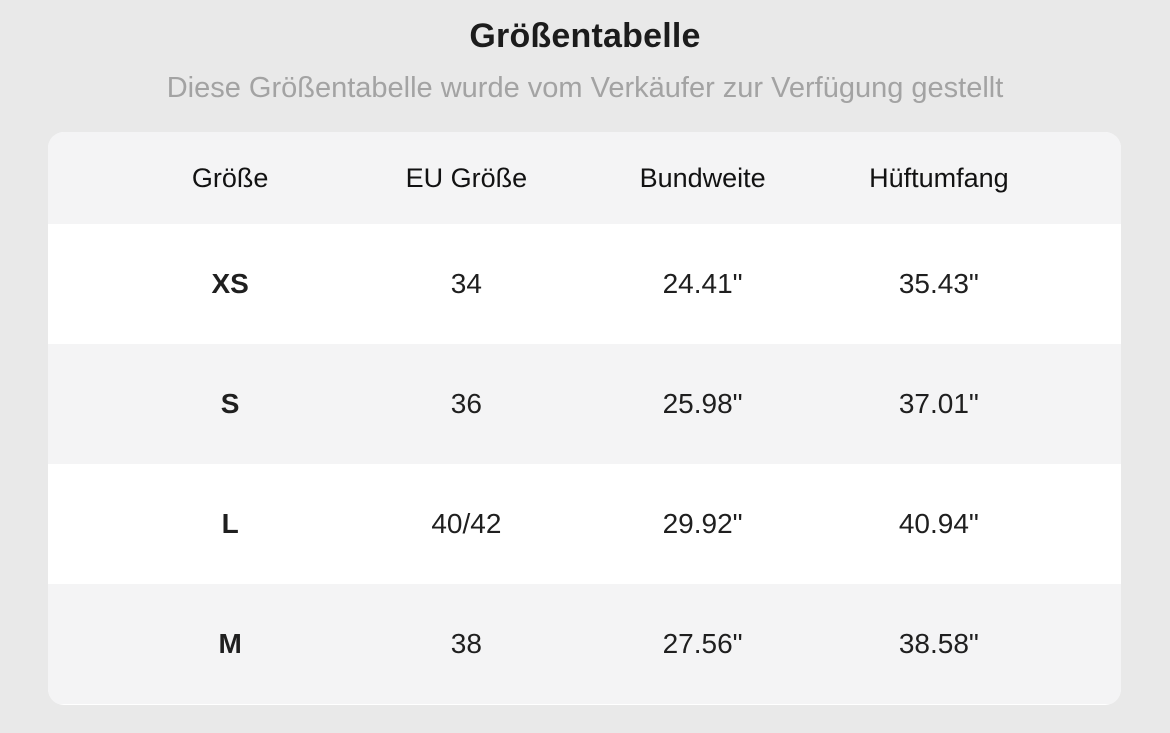 Image resolution: width=1170 pixels, height=733 pixels. Describe the element at coordinates (230, 643) in the screenshot. I see `cell-size: M` at that location.